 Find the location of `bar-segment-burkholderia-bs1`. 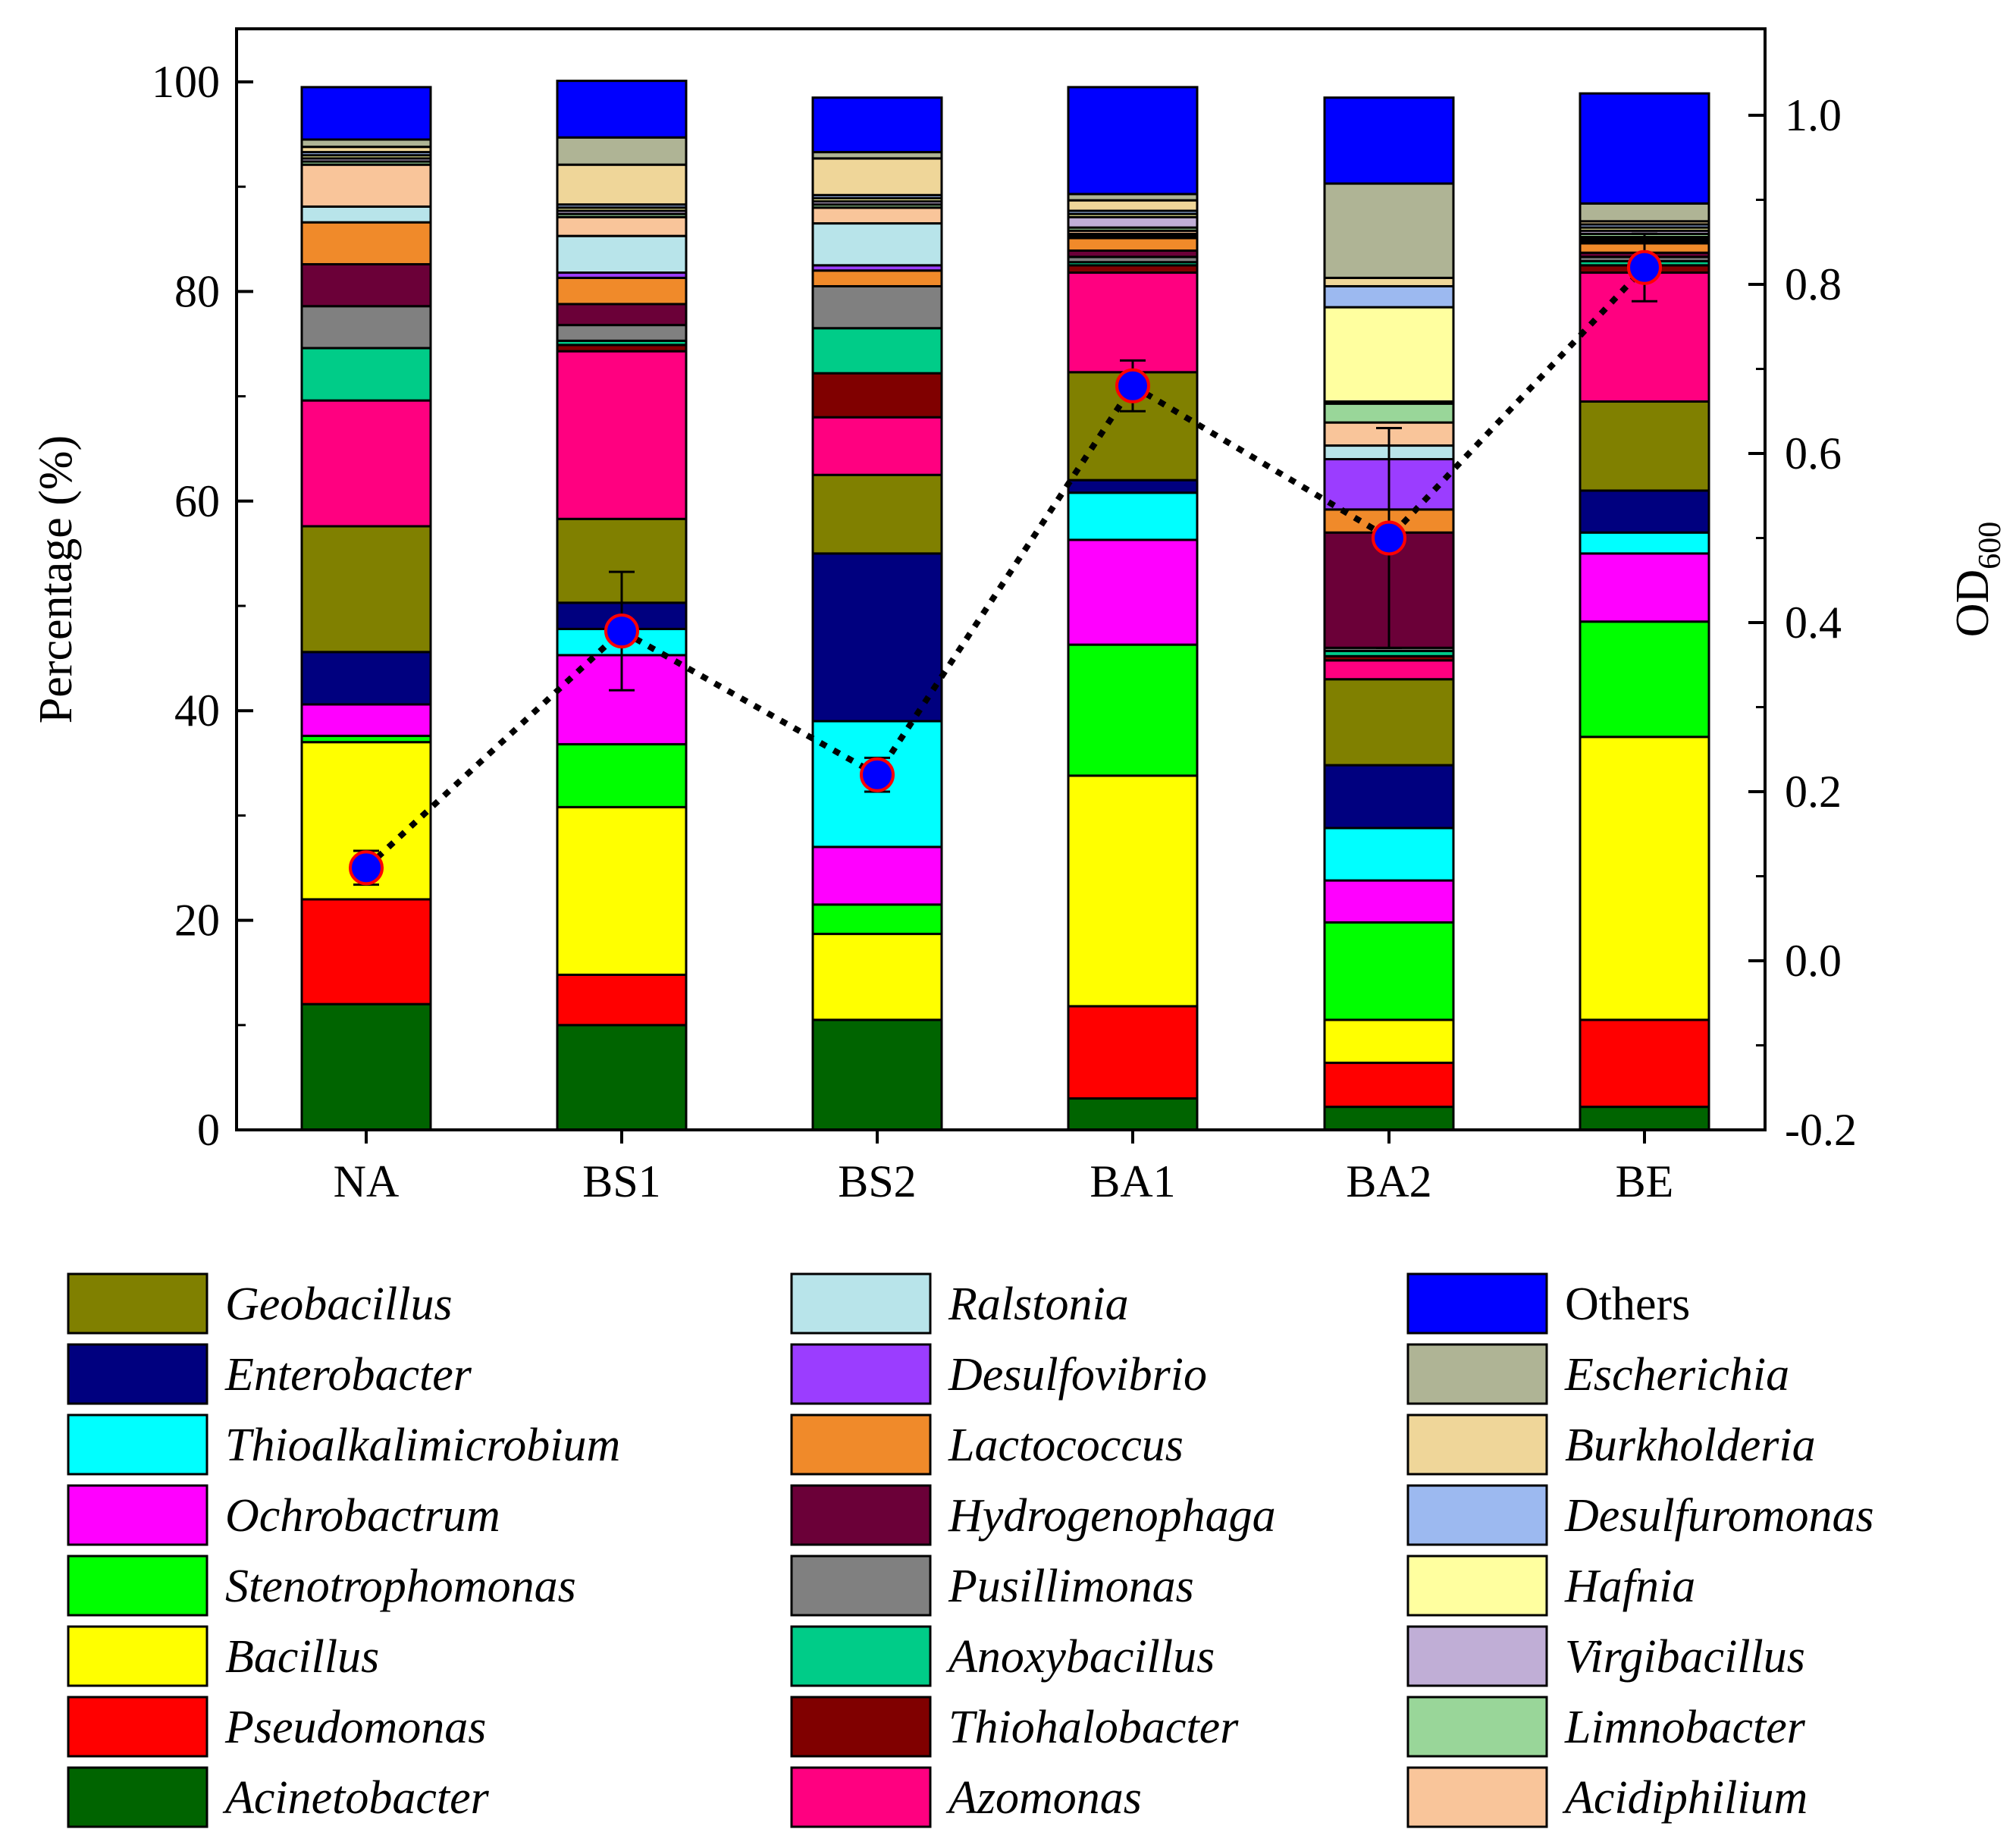

bar-segment-burkholderia-bs1 is located at coordinates (622, 184).